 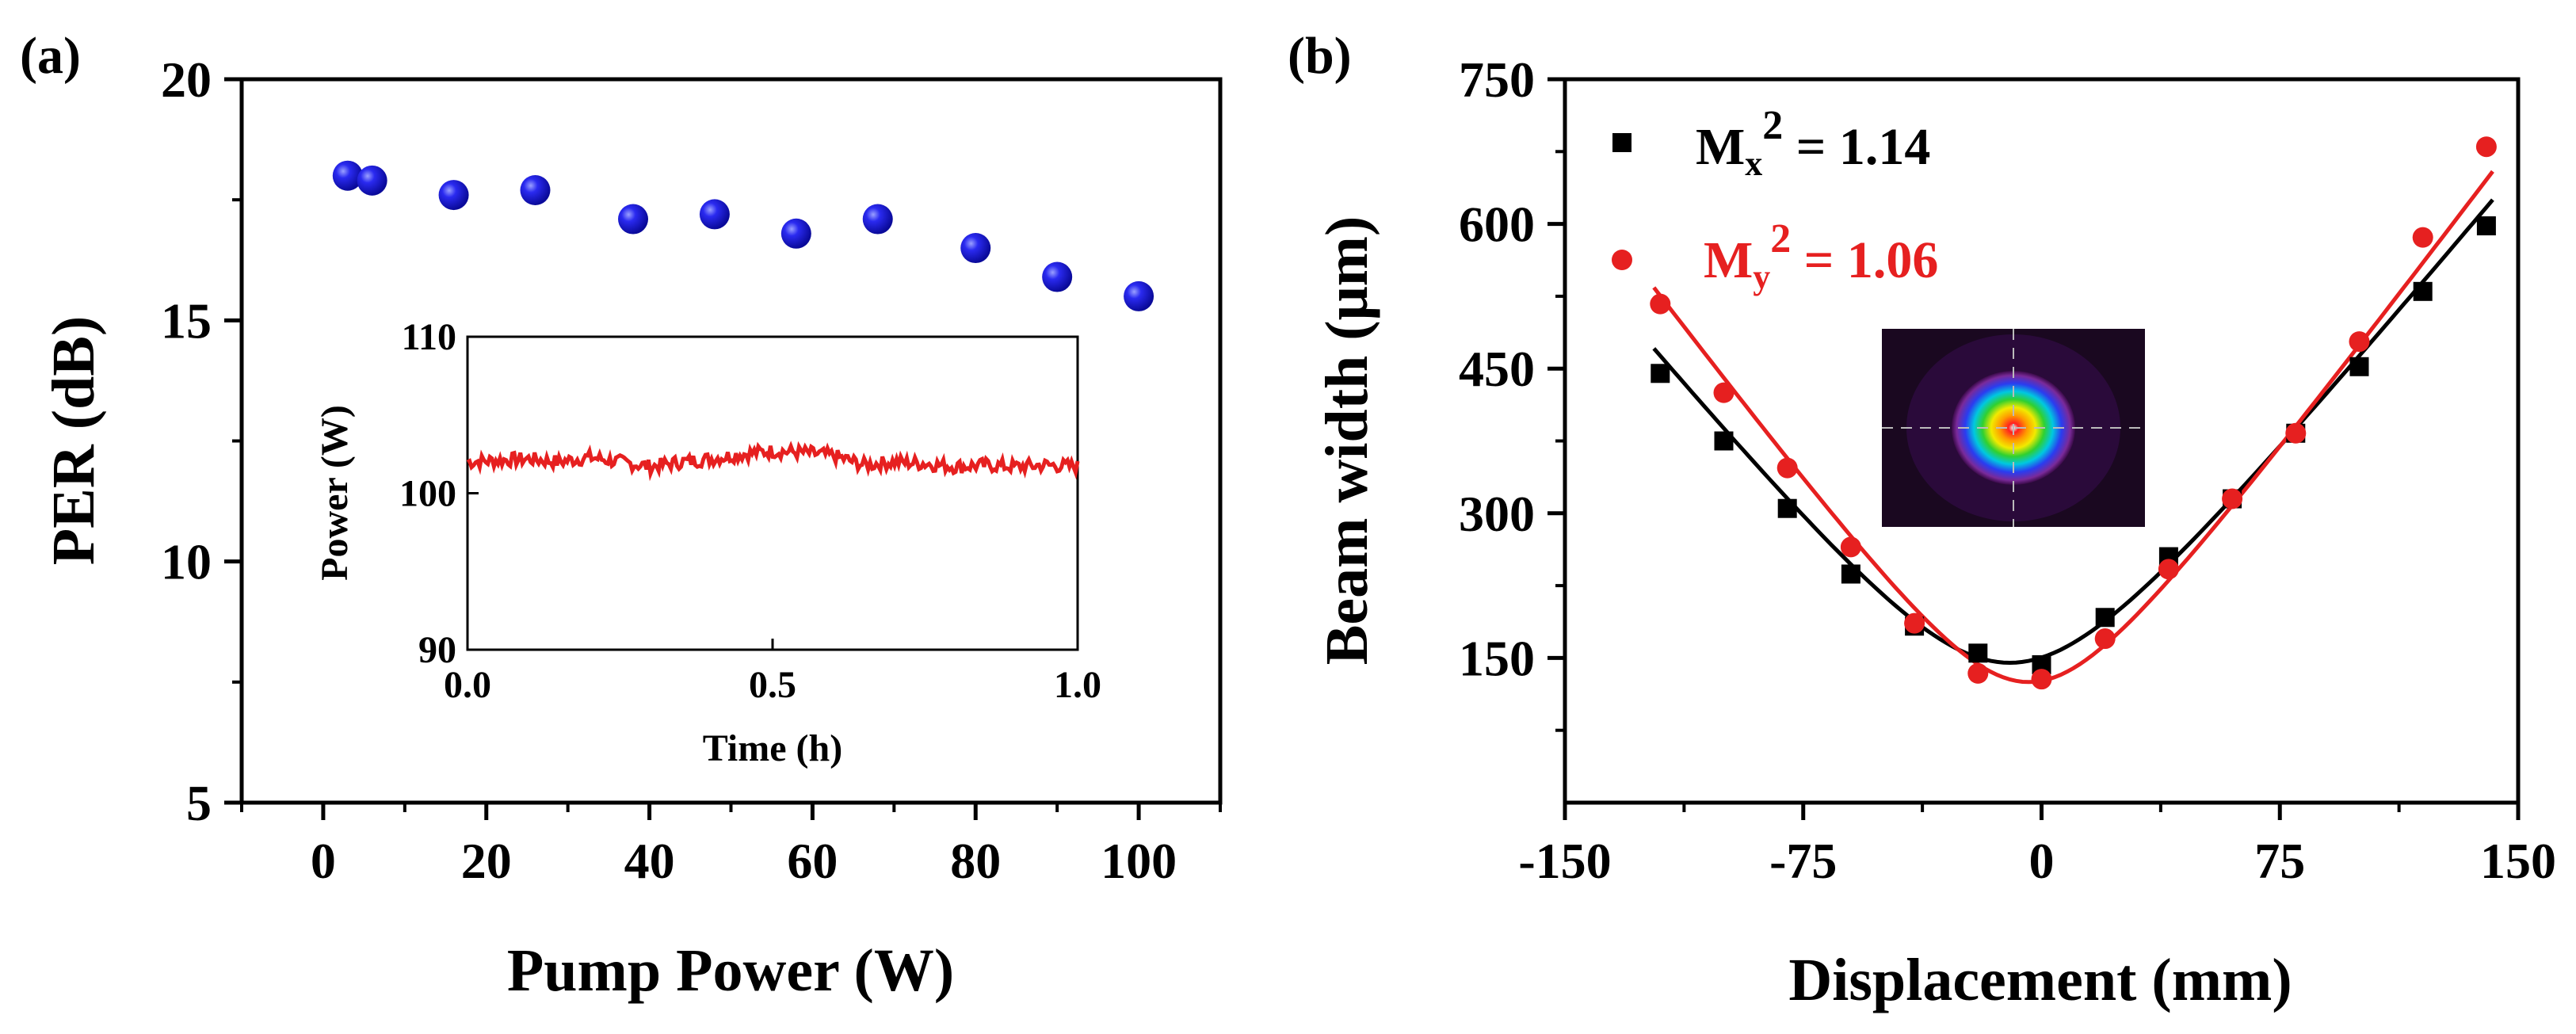 I want to click on inset-xtick-label: 0.0, so click(x=468, y=685).